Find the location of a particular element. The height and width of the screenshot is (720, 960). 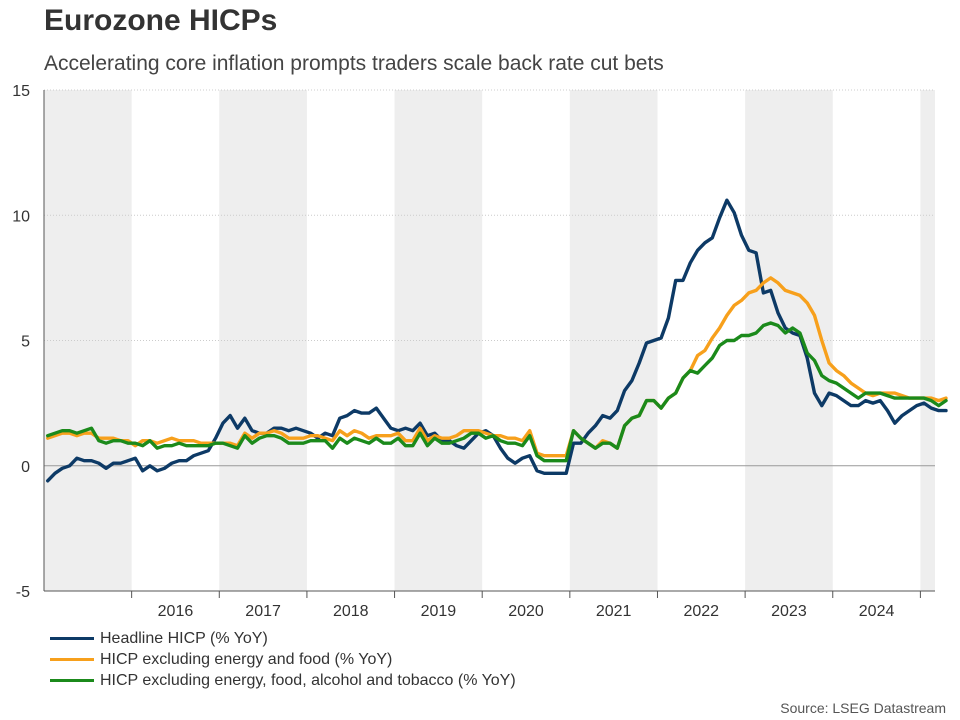

legend-label-headline: Headline HICP (% YoY) is located at coordinates (184, 638).